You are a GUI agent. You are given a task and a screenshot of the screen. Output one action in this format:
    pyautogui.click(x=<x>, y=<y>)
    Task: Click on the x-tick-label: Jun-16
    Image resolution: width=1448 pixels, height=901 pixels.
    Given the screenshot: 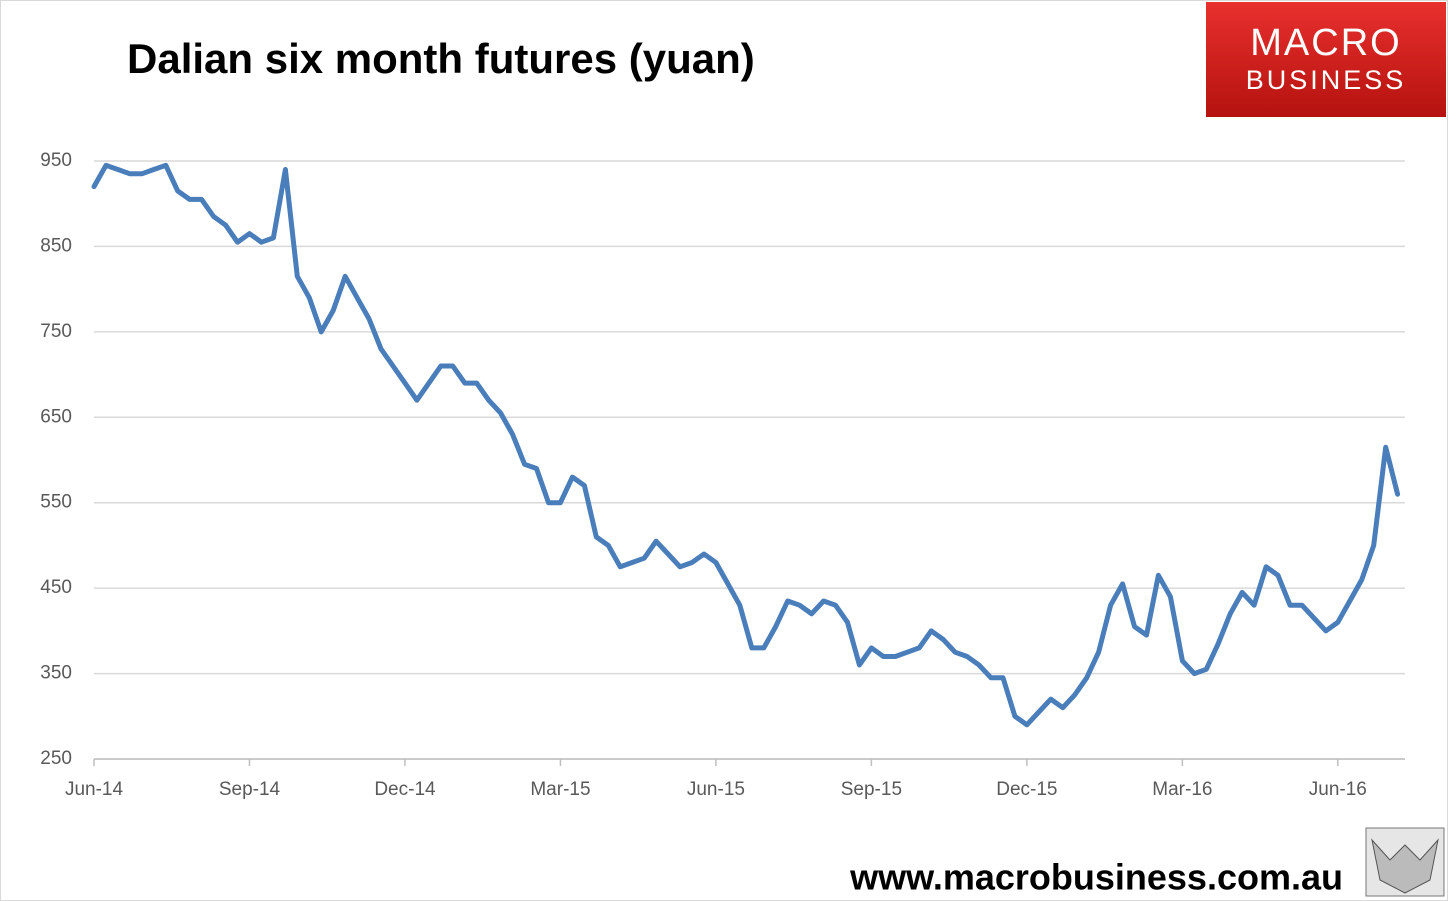 What is the action you would take?
    pyautogui.click(x=1338, y=789)
    